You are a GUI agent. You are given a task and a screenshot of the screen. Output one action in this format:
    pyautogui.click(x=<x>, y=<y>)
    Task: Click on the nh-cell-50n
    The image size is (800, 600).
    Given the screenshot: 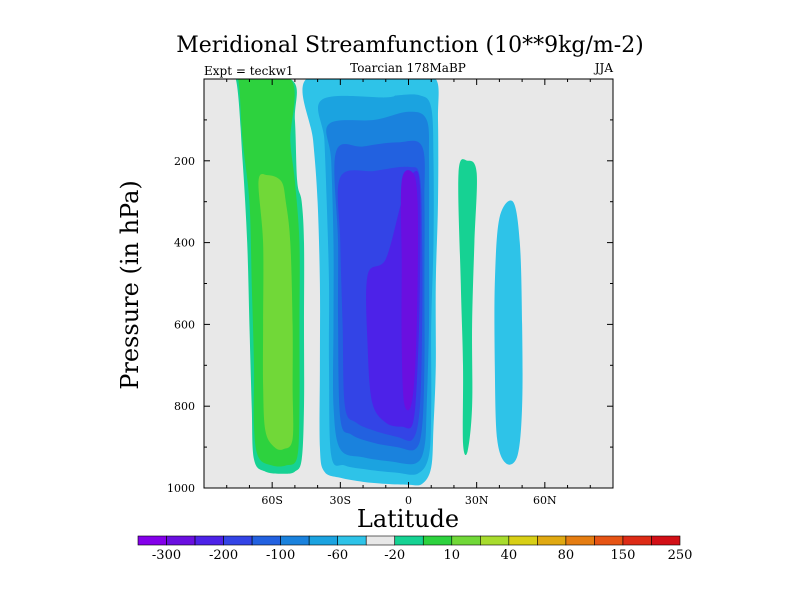 What is the action you would take?
    pyautogui.click(x=508, y=332)
    